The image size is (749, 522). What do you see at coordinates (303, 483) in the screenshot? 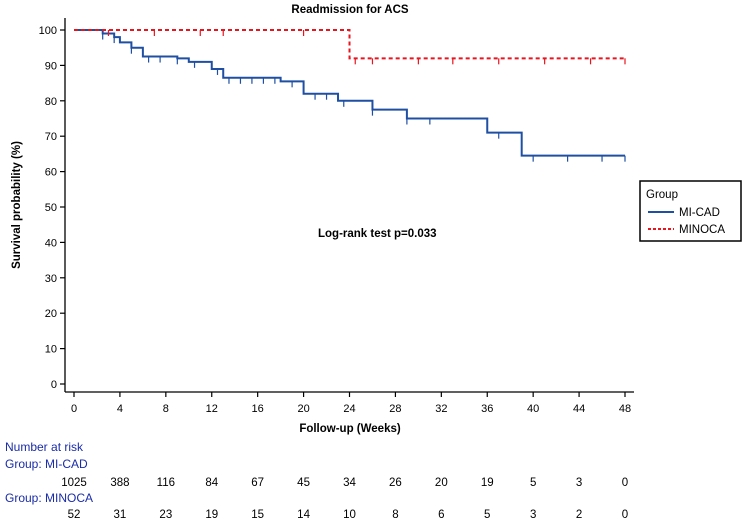
I see `risk-value: 45` at bounding box center [303, 483].